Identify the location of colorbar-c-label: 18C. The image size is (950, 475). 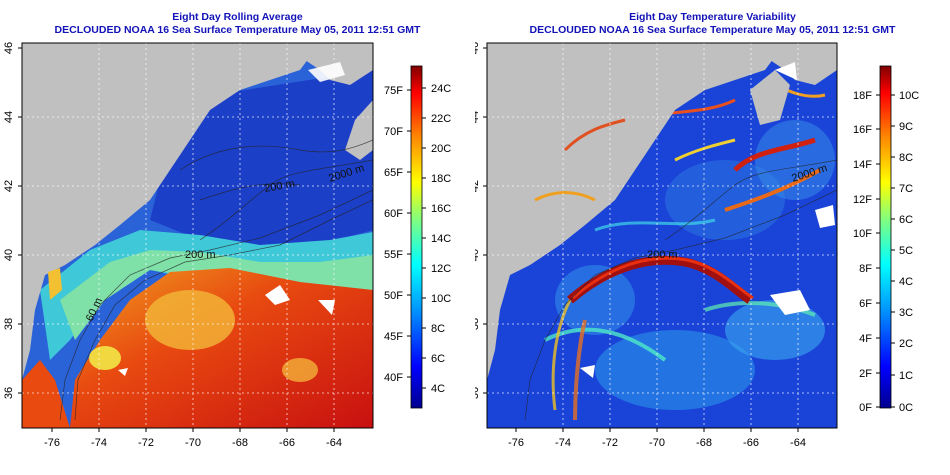
(441, 179).